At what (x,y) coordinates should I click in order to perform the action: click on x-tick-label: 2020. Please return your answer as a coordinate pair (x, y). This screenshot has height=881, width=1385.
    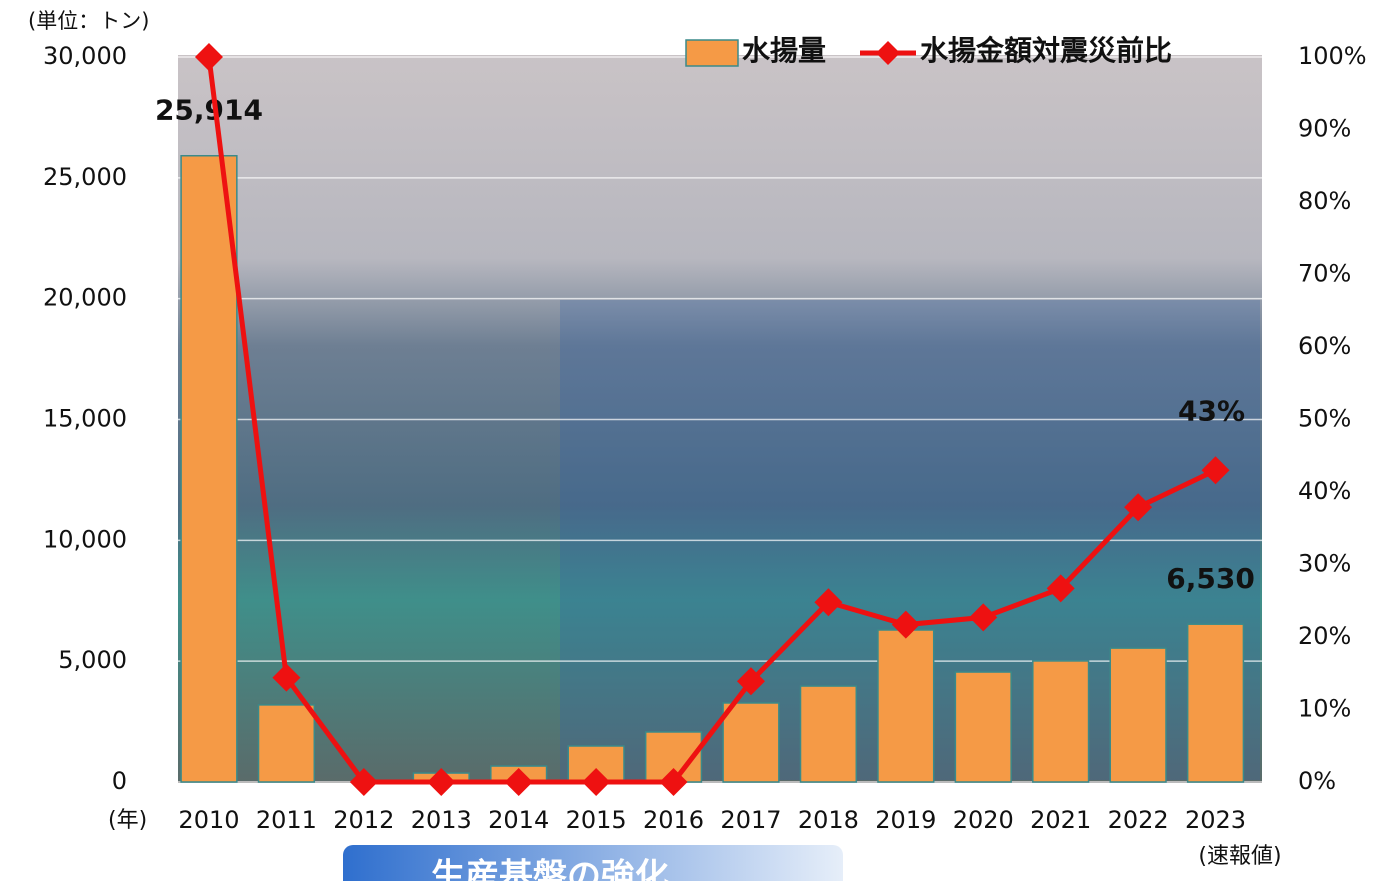
    Looking at the image, I should click on (983, 820).